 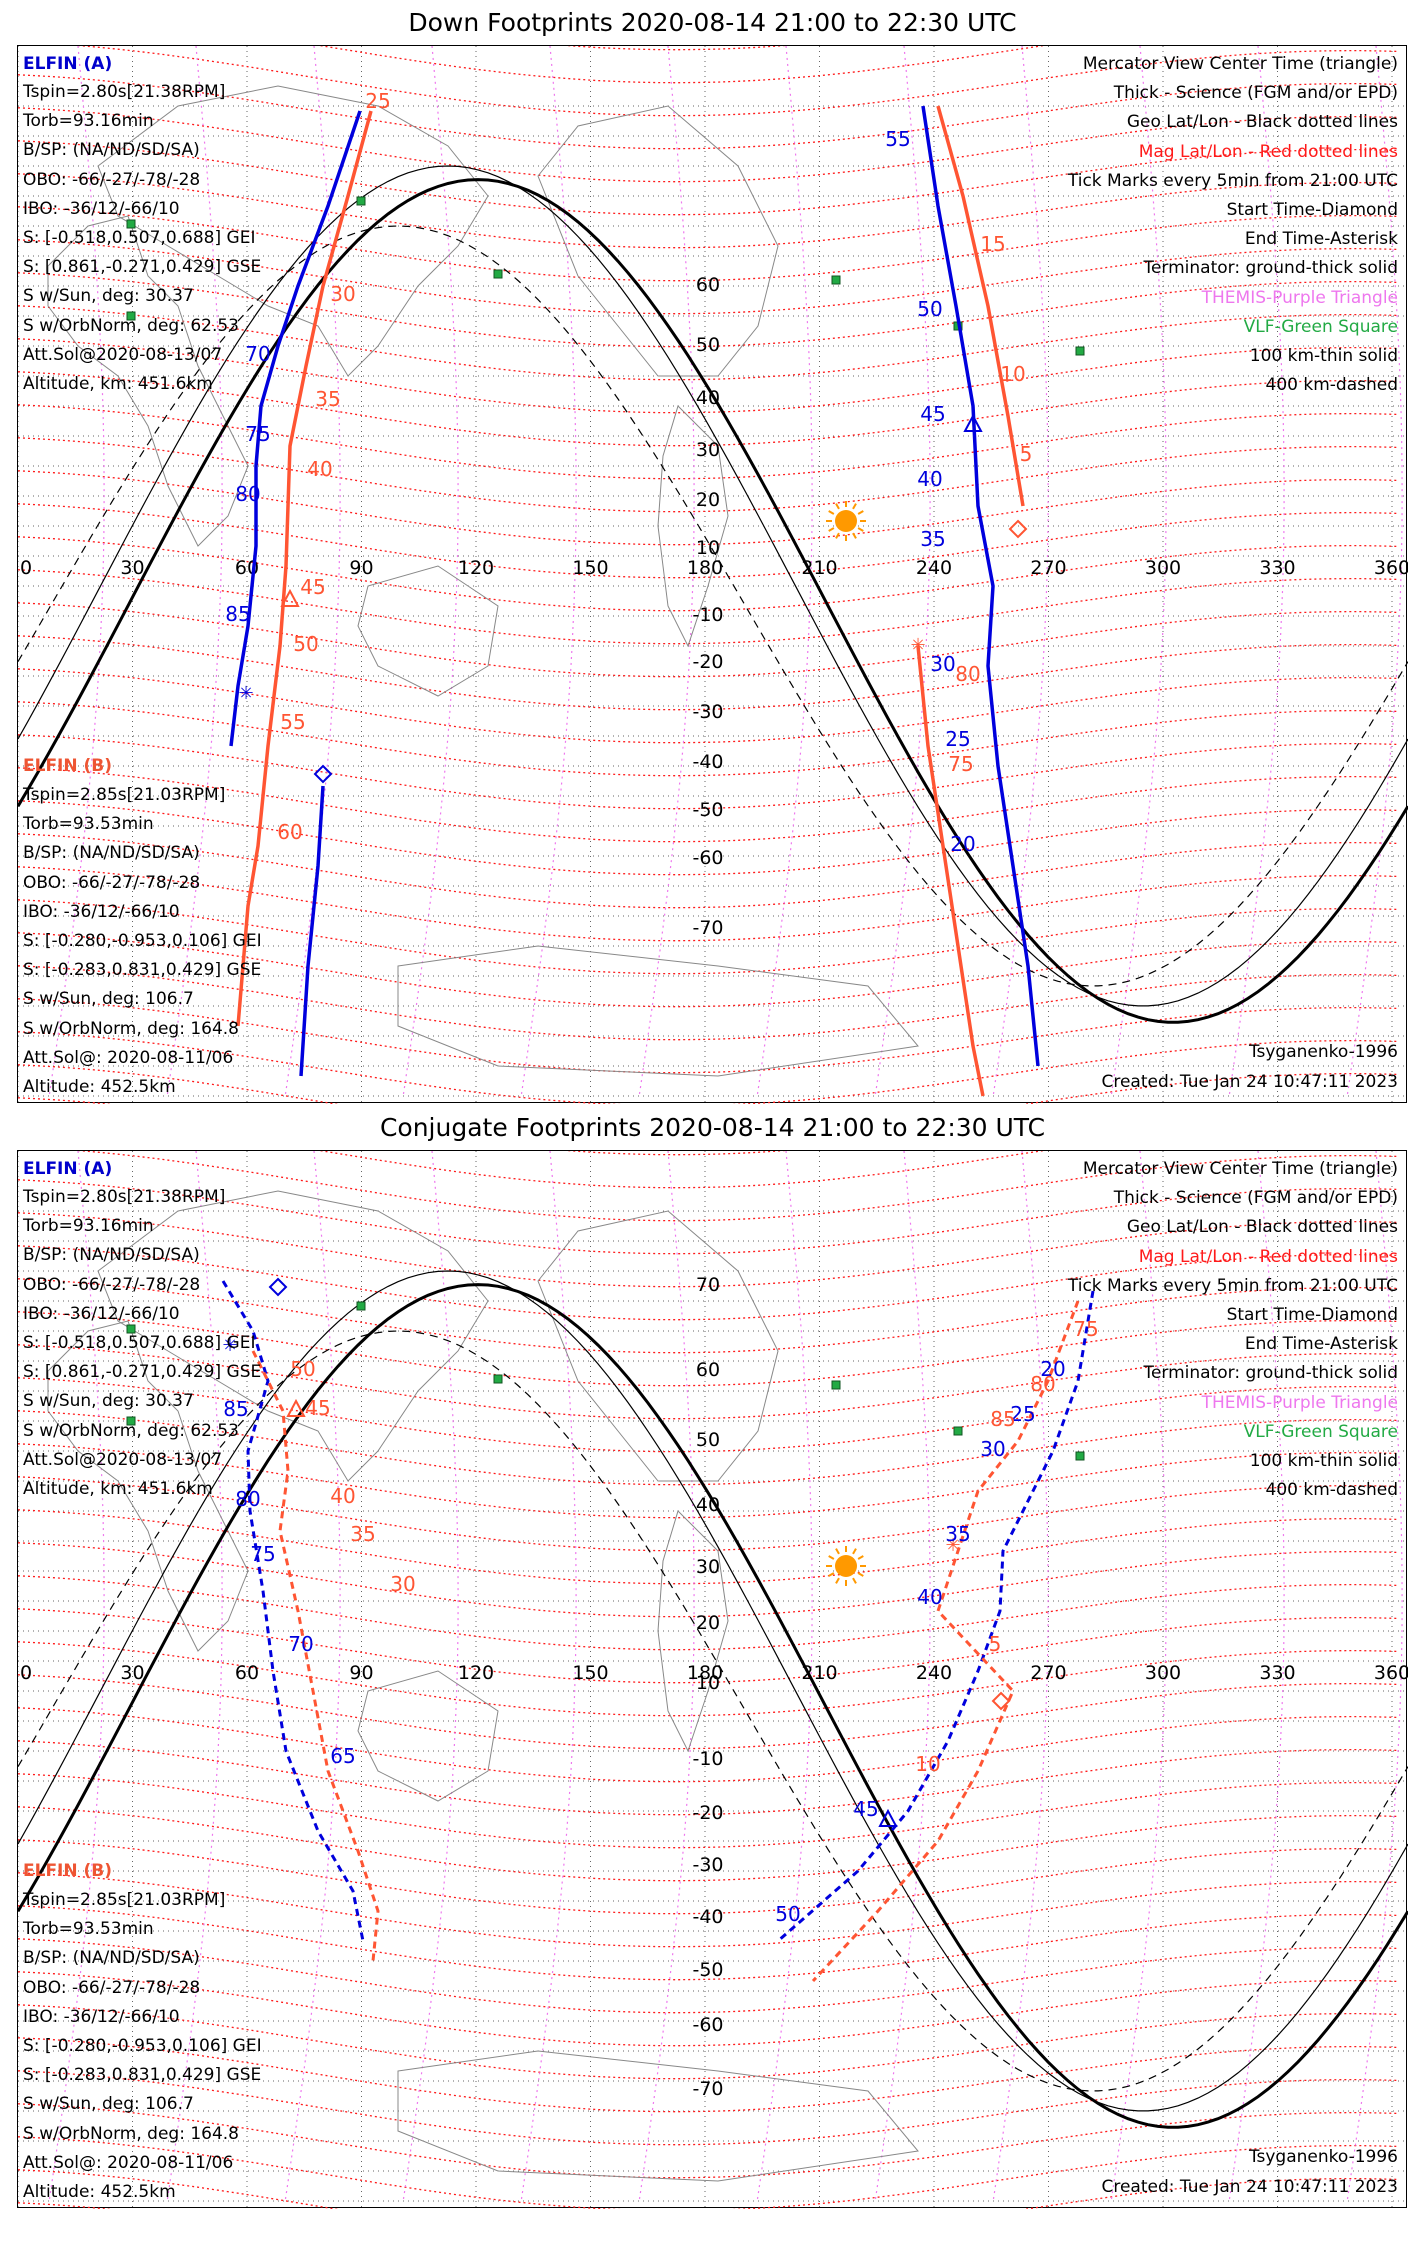 I want to click on elfin-b-tick-label: 40, so click(x=342, y=1496).